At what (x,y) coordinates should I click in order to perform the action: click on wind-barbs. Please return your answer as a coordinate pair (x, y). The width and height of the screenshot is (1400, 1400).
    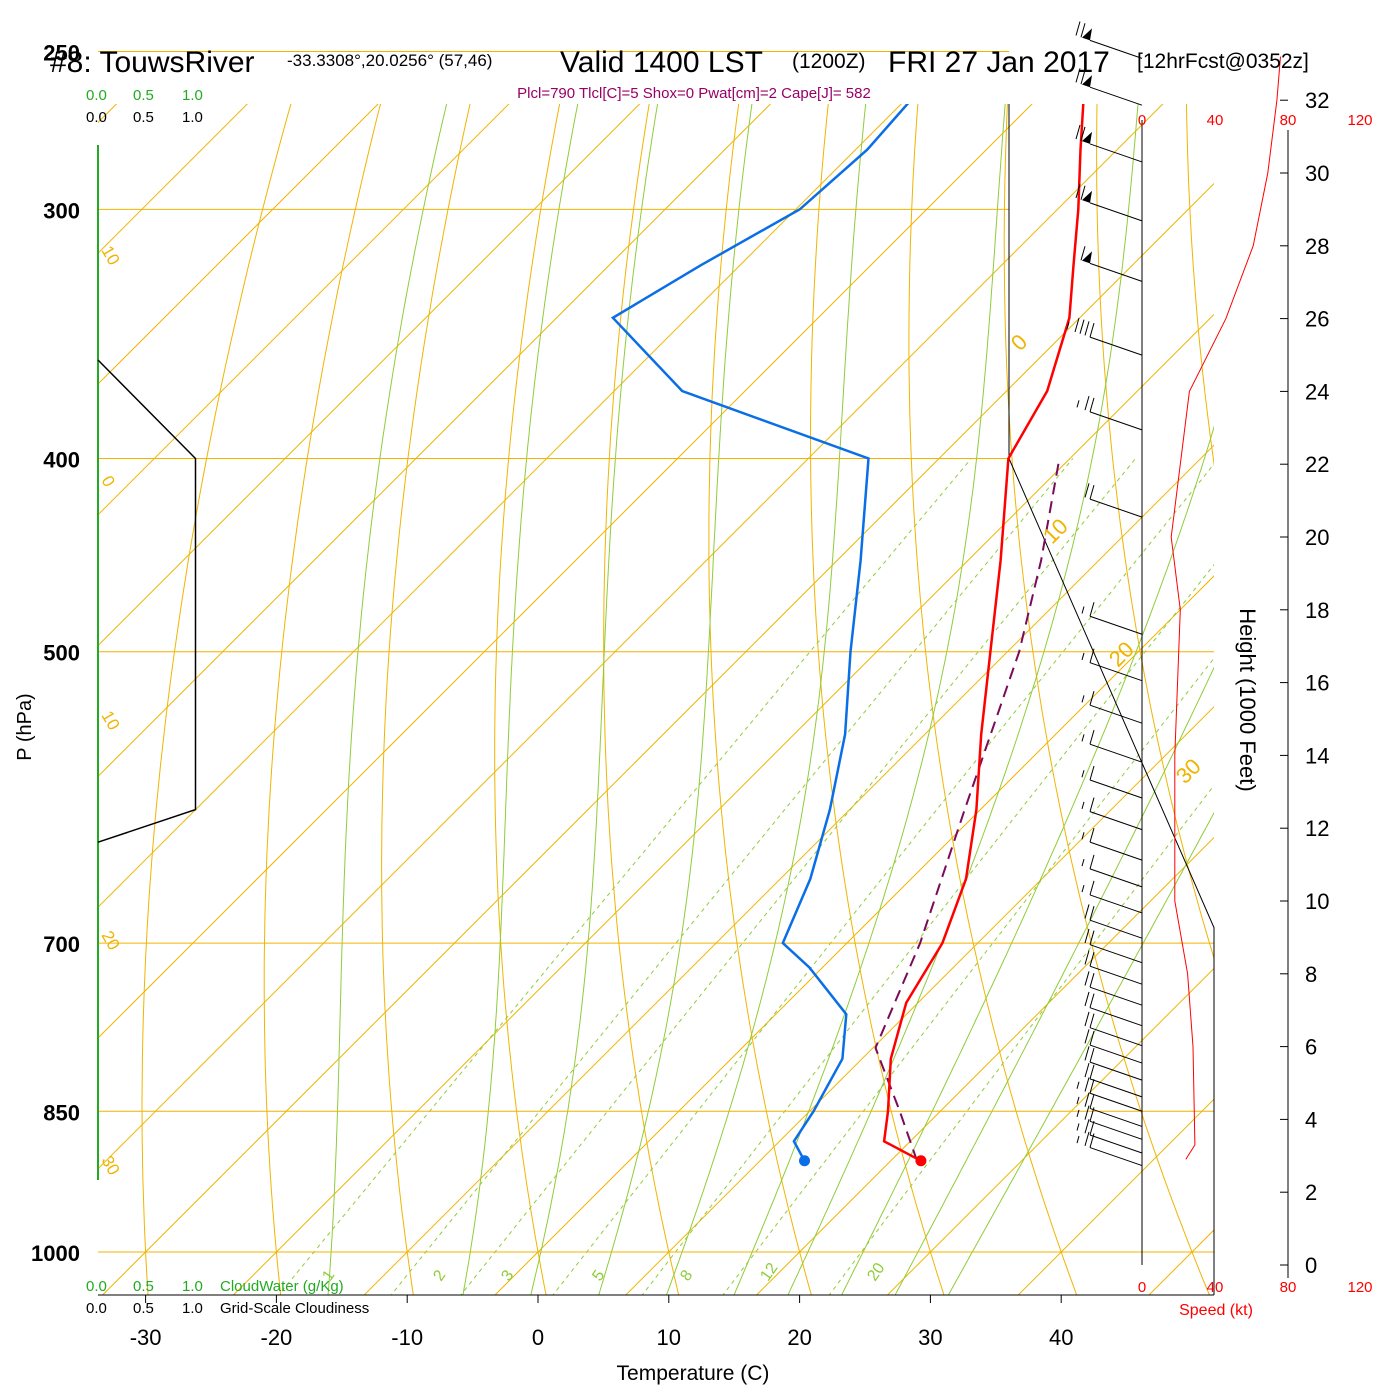
    Looking at the image, I should click on (1104, 594).